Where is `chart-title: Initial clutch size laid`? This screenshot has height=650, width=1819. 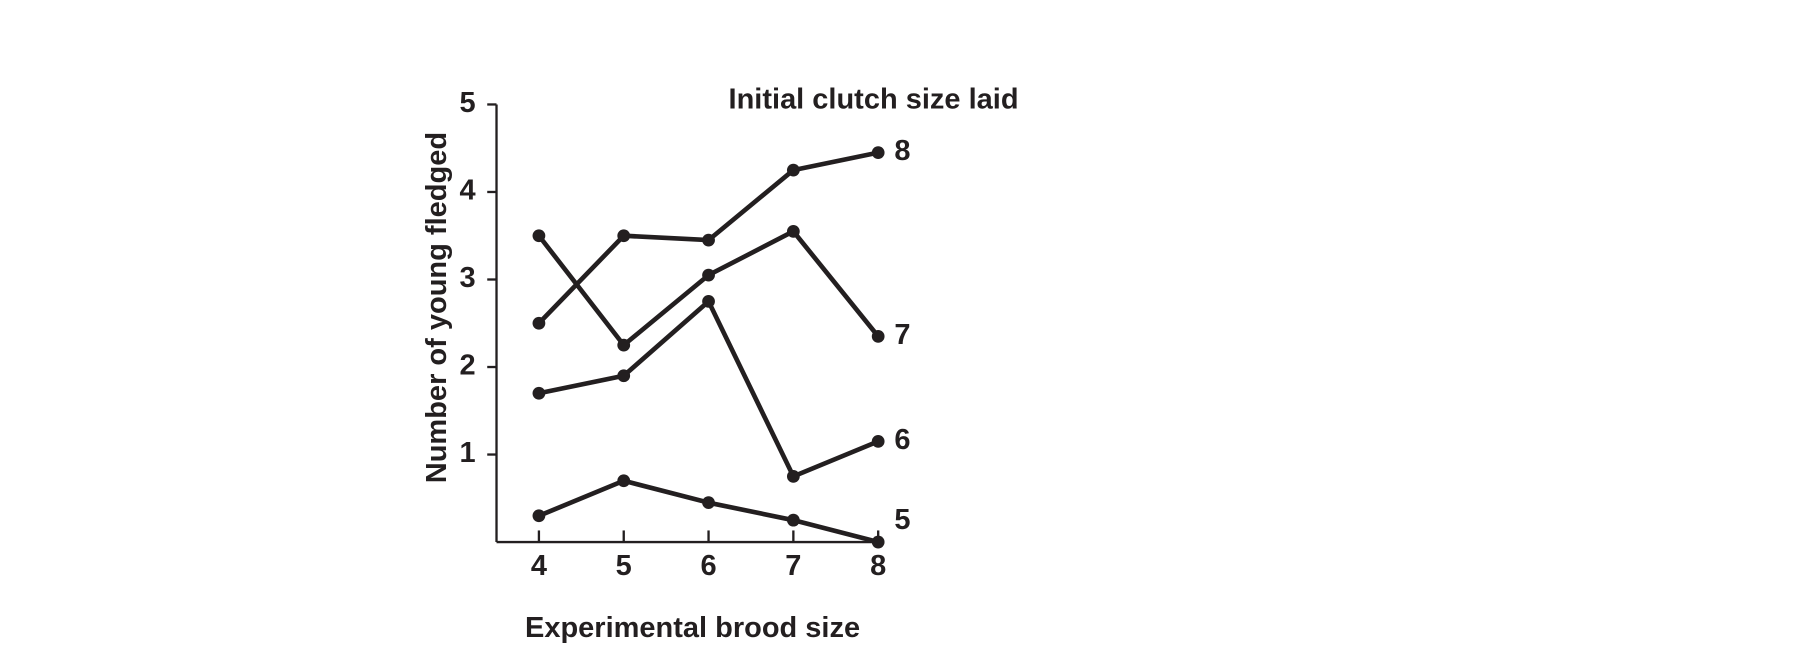
chart-title: Initial clutch size laid is located at coordinates (874, 100).